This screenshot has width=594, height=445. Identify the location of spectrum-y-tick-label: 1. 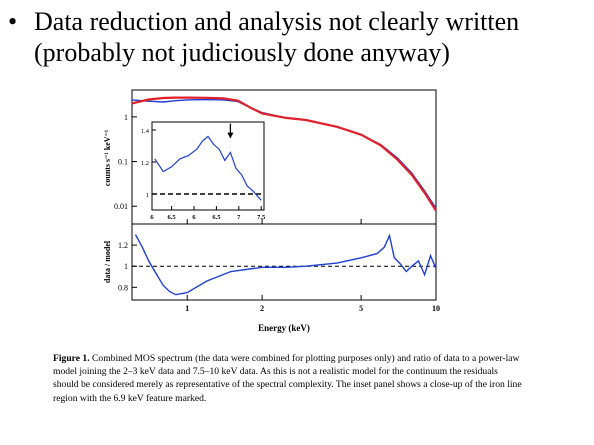
(126, 117).